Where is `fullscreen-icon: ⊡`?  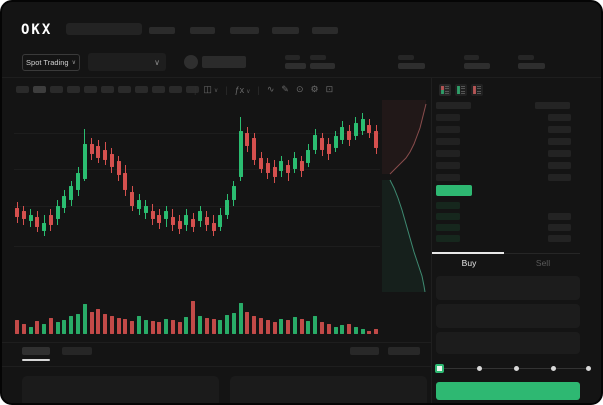 fullscreen-icon: ⊡ is located at coordinates (329, 89).